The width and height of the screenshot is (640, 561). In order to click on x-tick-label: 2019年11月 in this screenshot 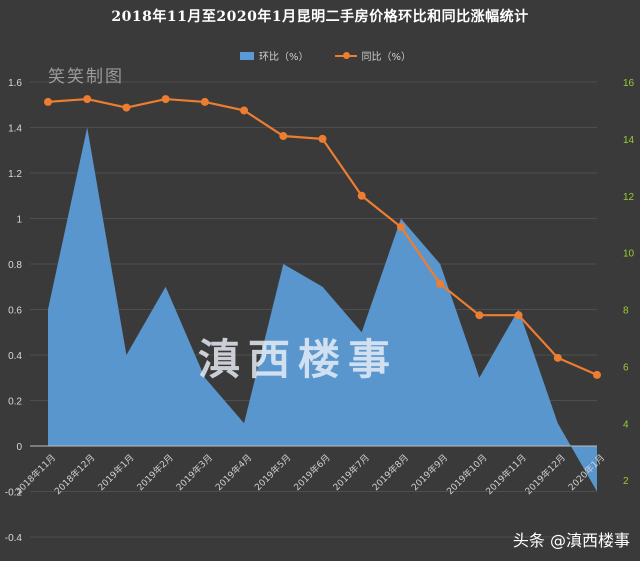, I will do `click(506, 475)`.